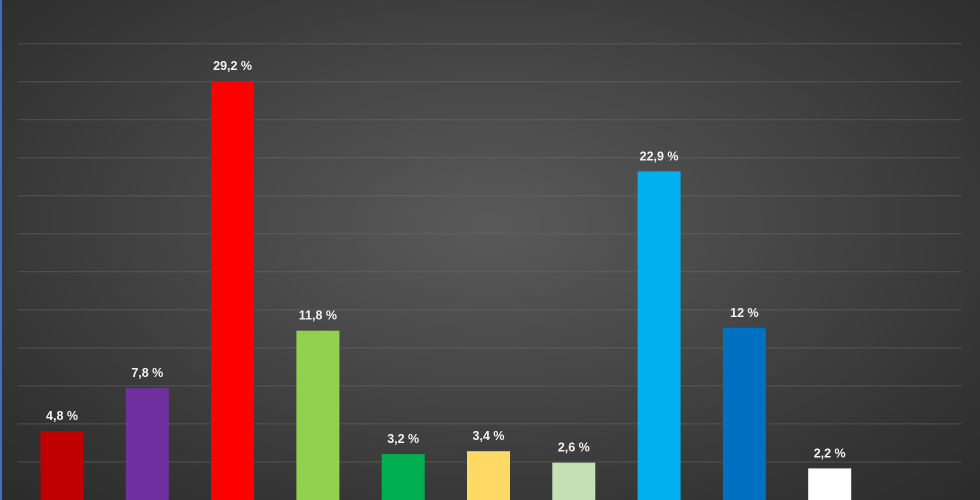 The width and height of the screenshot is (980, 500). Describe the element at coordinates (62, 416) in the screenshot. I see `data-label: 4,8 %` at that location.